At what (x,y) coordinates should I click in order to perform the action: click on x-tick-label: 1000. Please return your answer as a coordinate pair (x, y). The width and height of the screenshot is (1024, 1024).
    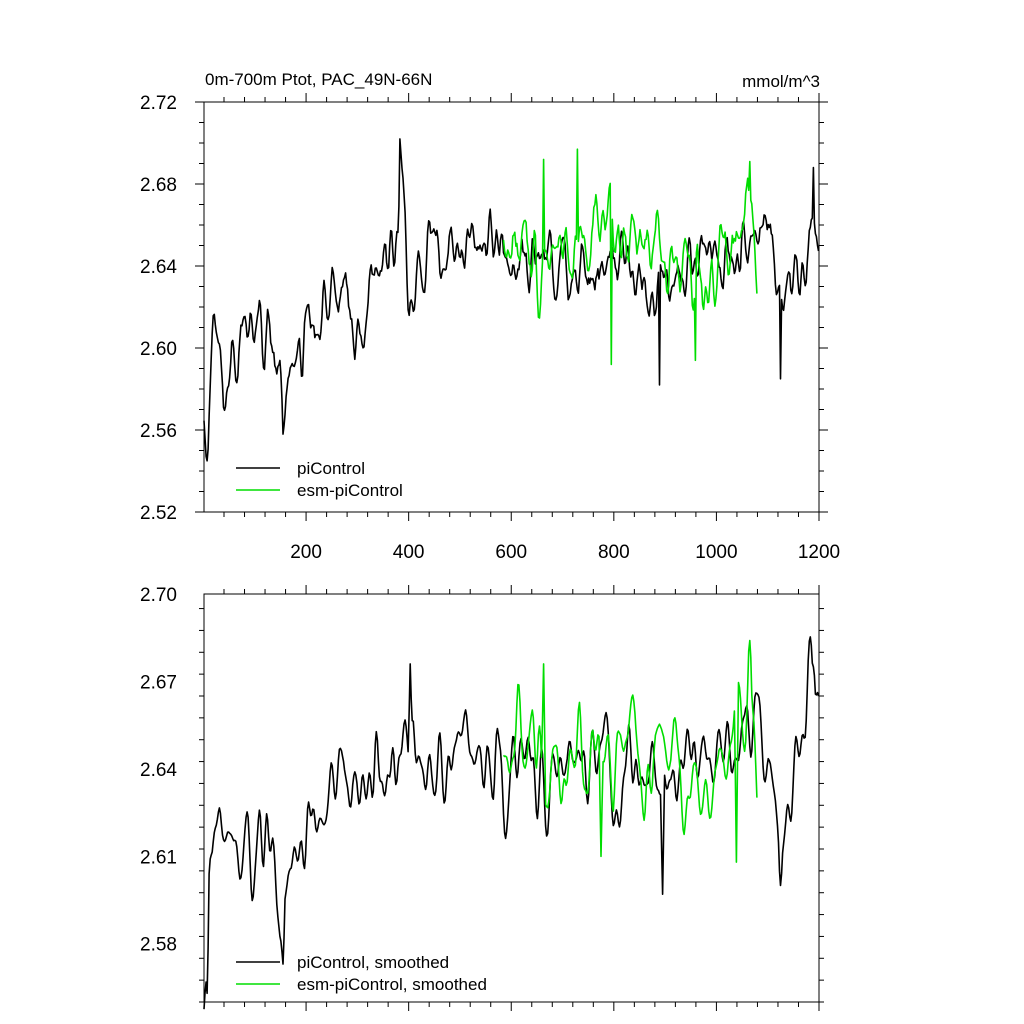
    Looking at the image, I should click on (716, 552).